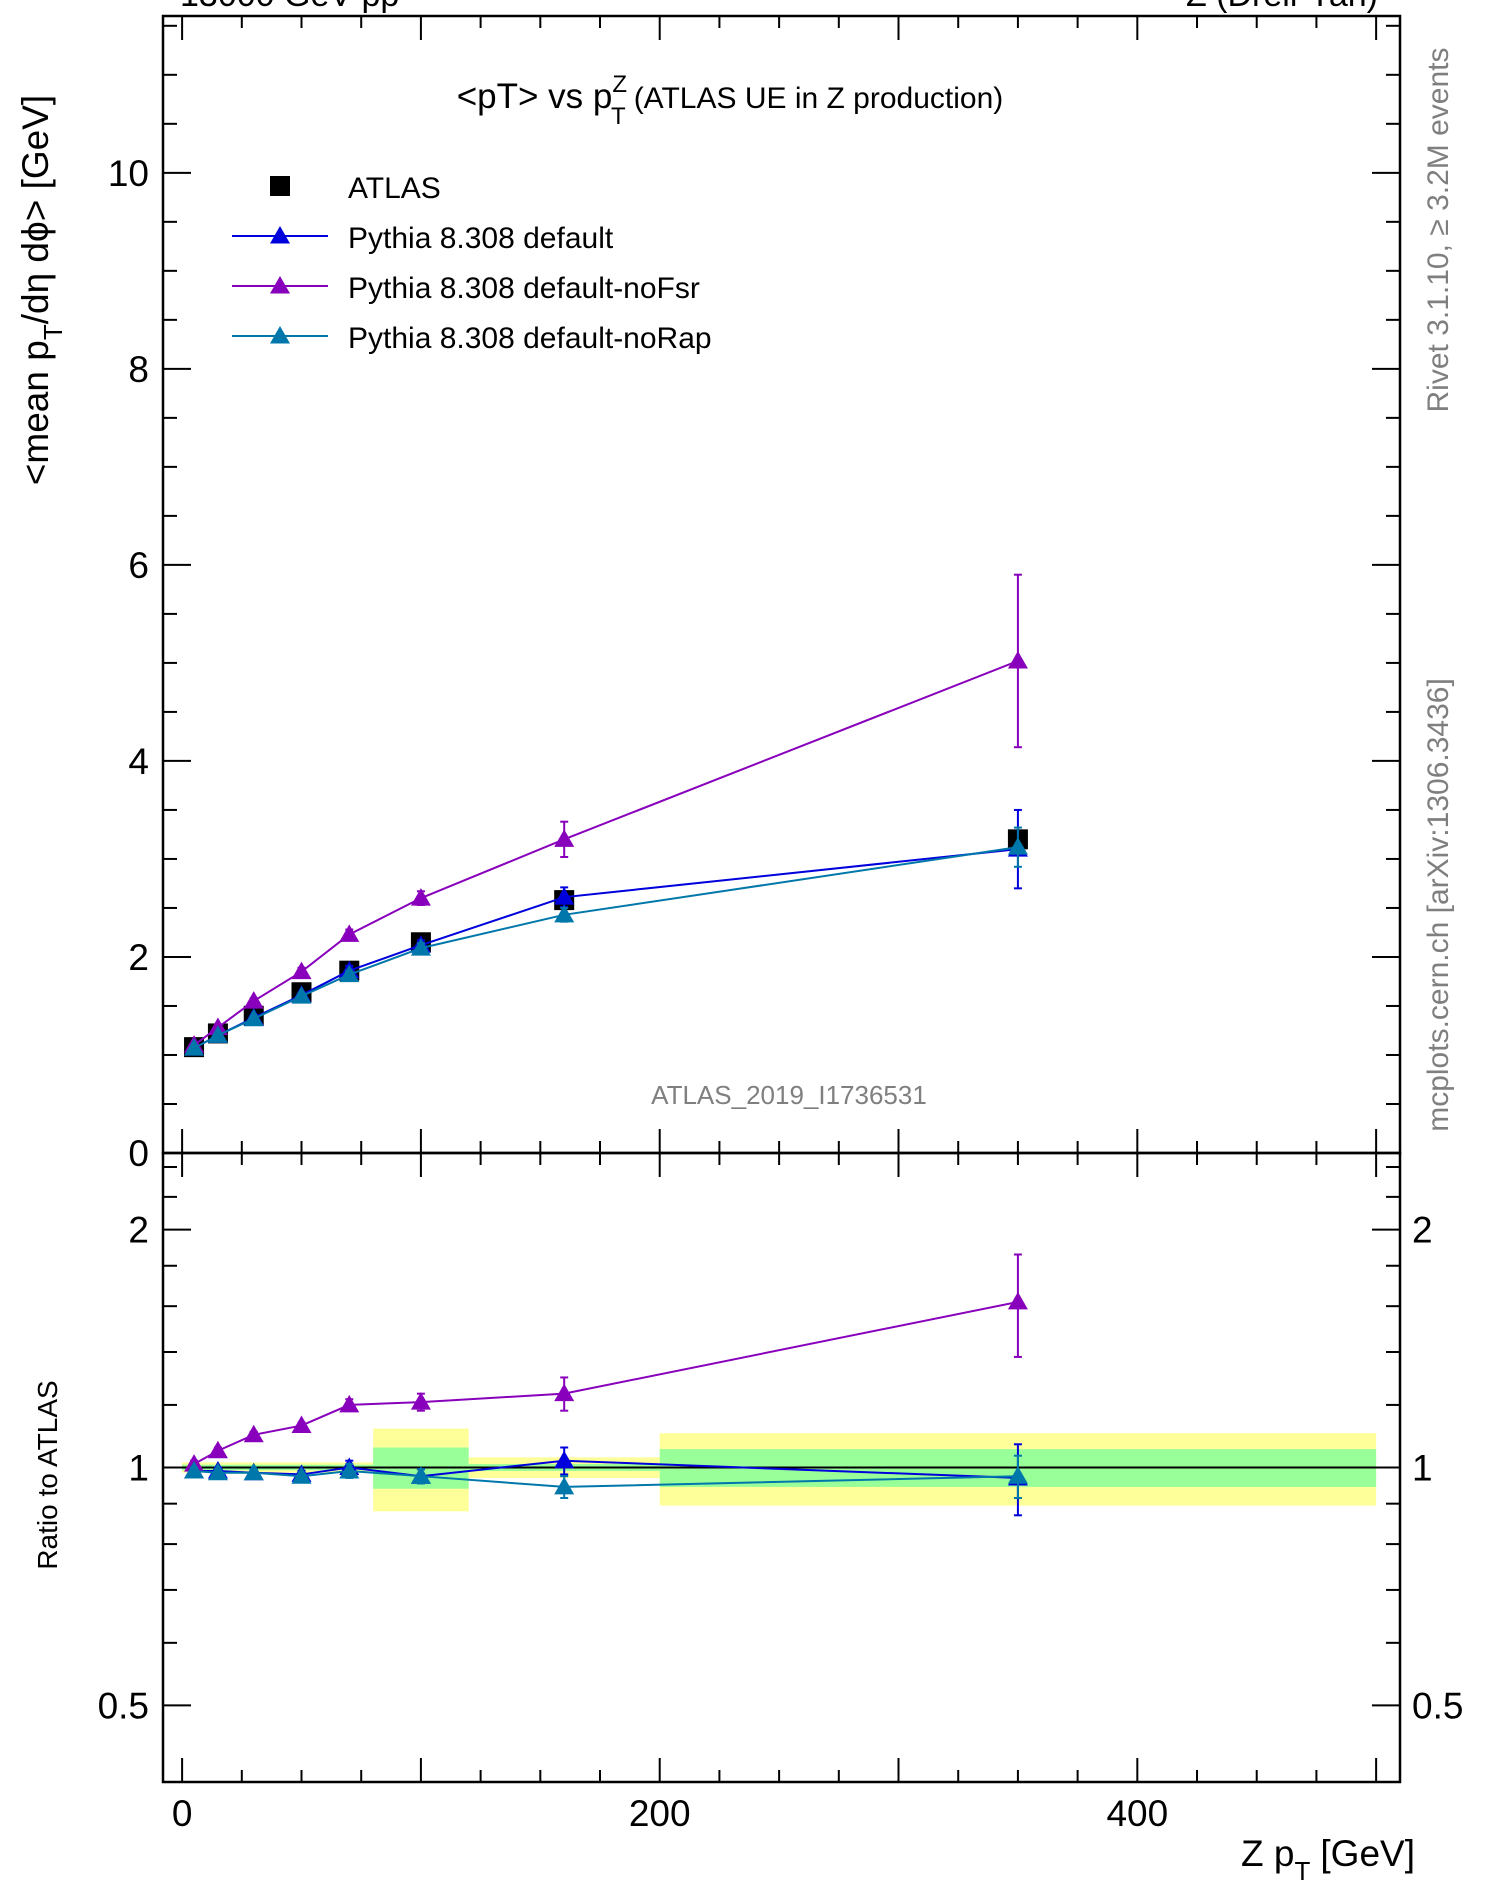 The width and height of the screenshot is (1494, 1898). What do you see at coordinates (619, 84) in the screenshot?
I see `chart-title-superscript: Z` at bounding box center [619, 84].